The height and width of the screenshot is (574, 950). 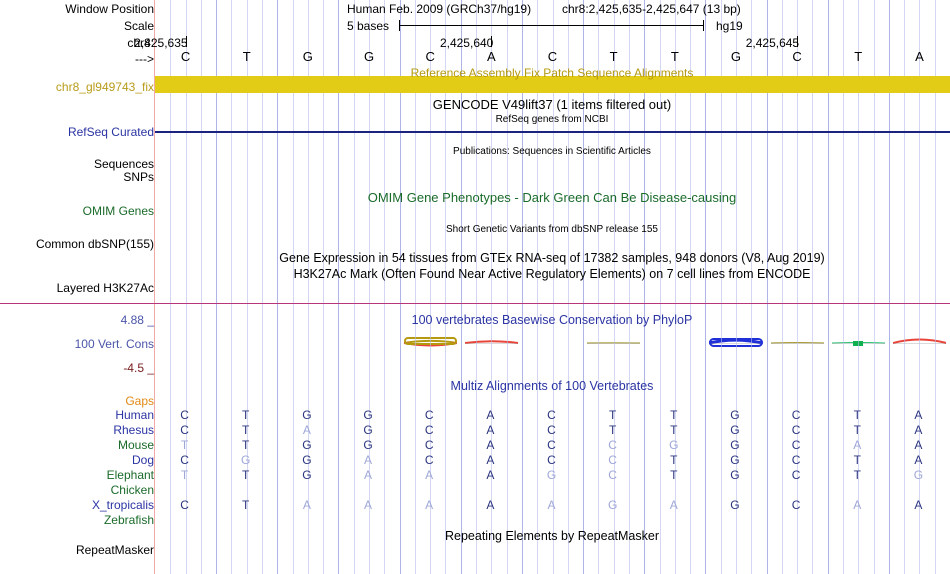 I want to click on scale-bar, so click(x=551, y=25).